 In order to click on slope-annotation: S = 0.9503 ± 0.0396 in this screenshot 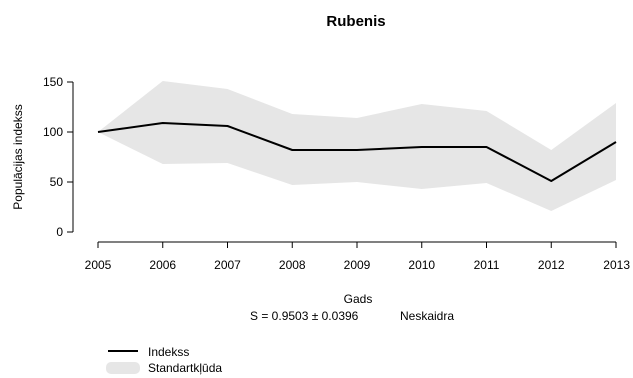, I will do `click(304, 316)`.